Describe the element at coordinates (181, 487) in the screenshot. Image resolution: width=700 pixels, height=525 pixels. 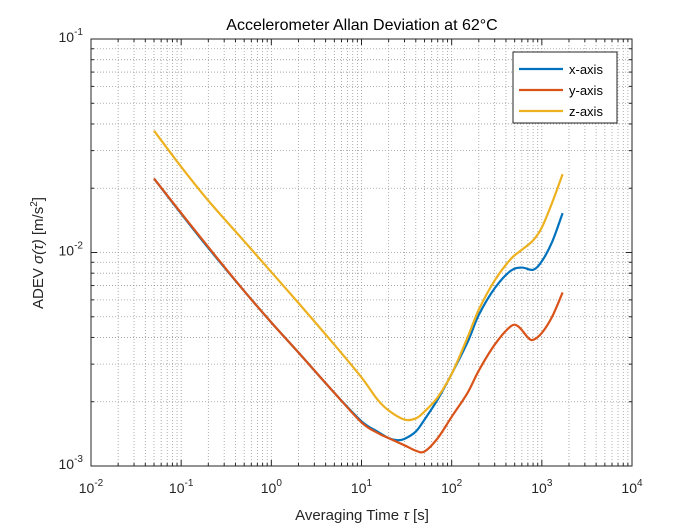
I see `x-tick-label: 10⁻¹` at that location.